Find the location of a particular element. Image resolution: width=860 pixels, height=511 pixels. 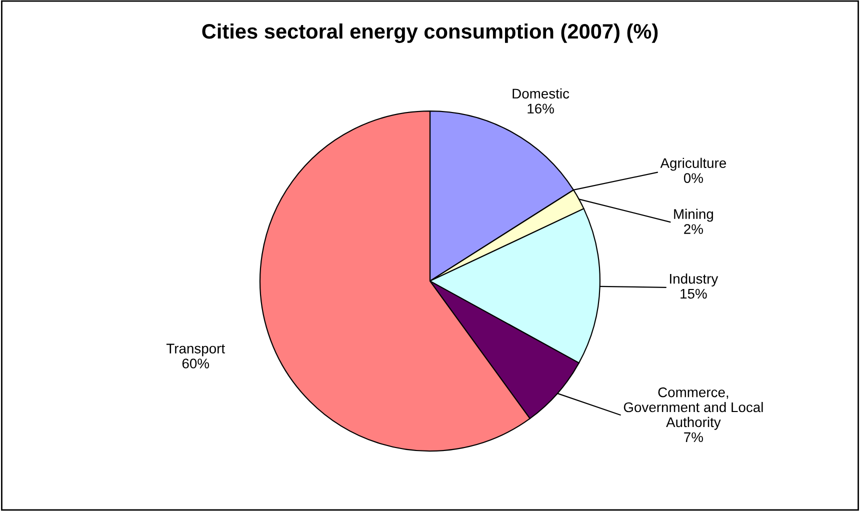

data-label: 15% is located at coordinates (693, 293).